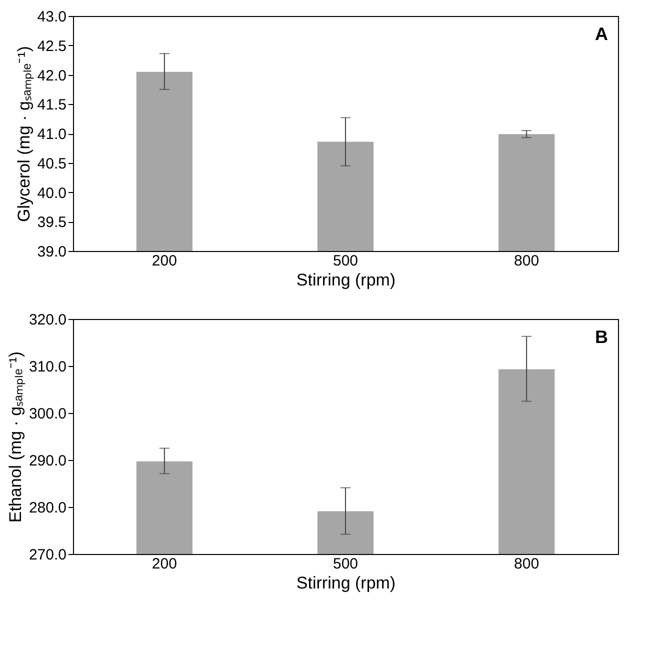  What do you see at coordinates (601, 34) in the screenshot?
I see `annotation: A` at bounding box center [601, 34].